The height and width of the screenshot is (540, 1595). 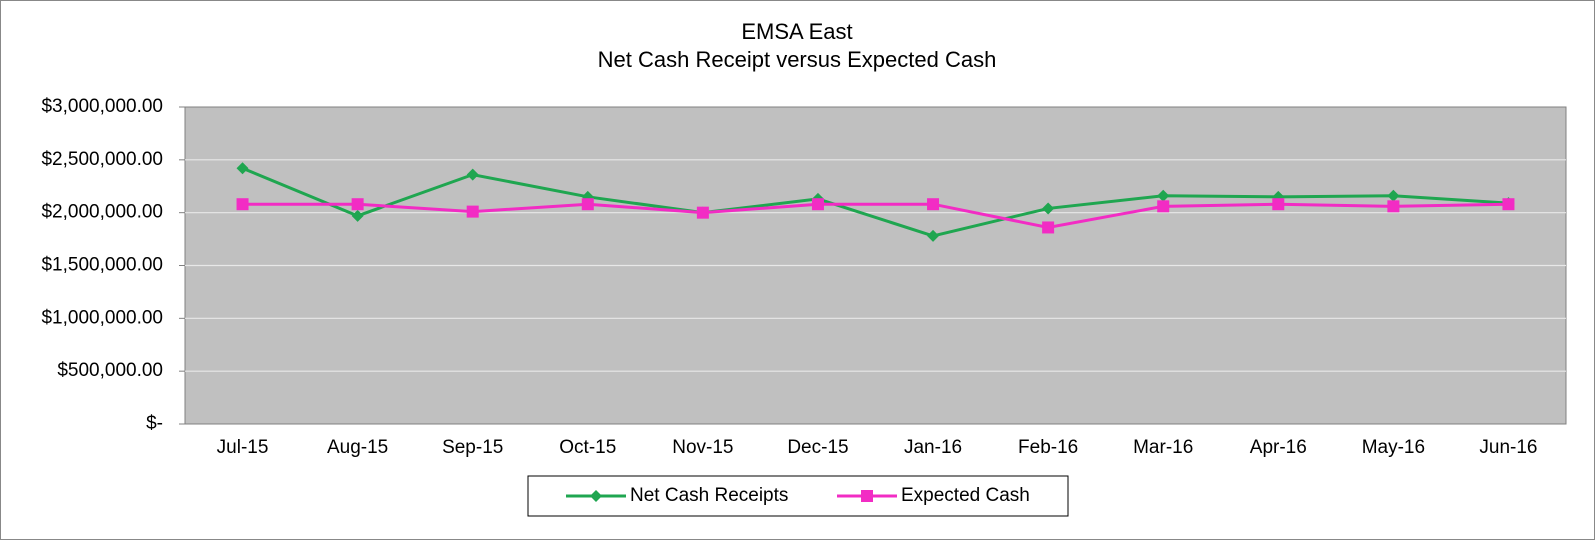 I want to click on legend-label: Net Cash Receipts, so click(x=709, y=495).